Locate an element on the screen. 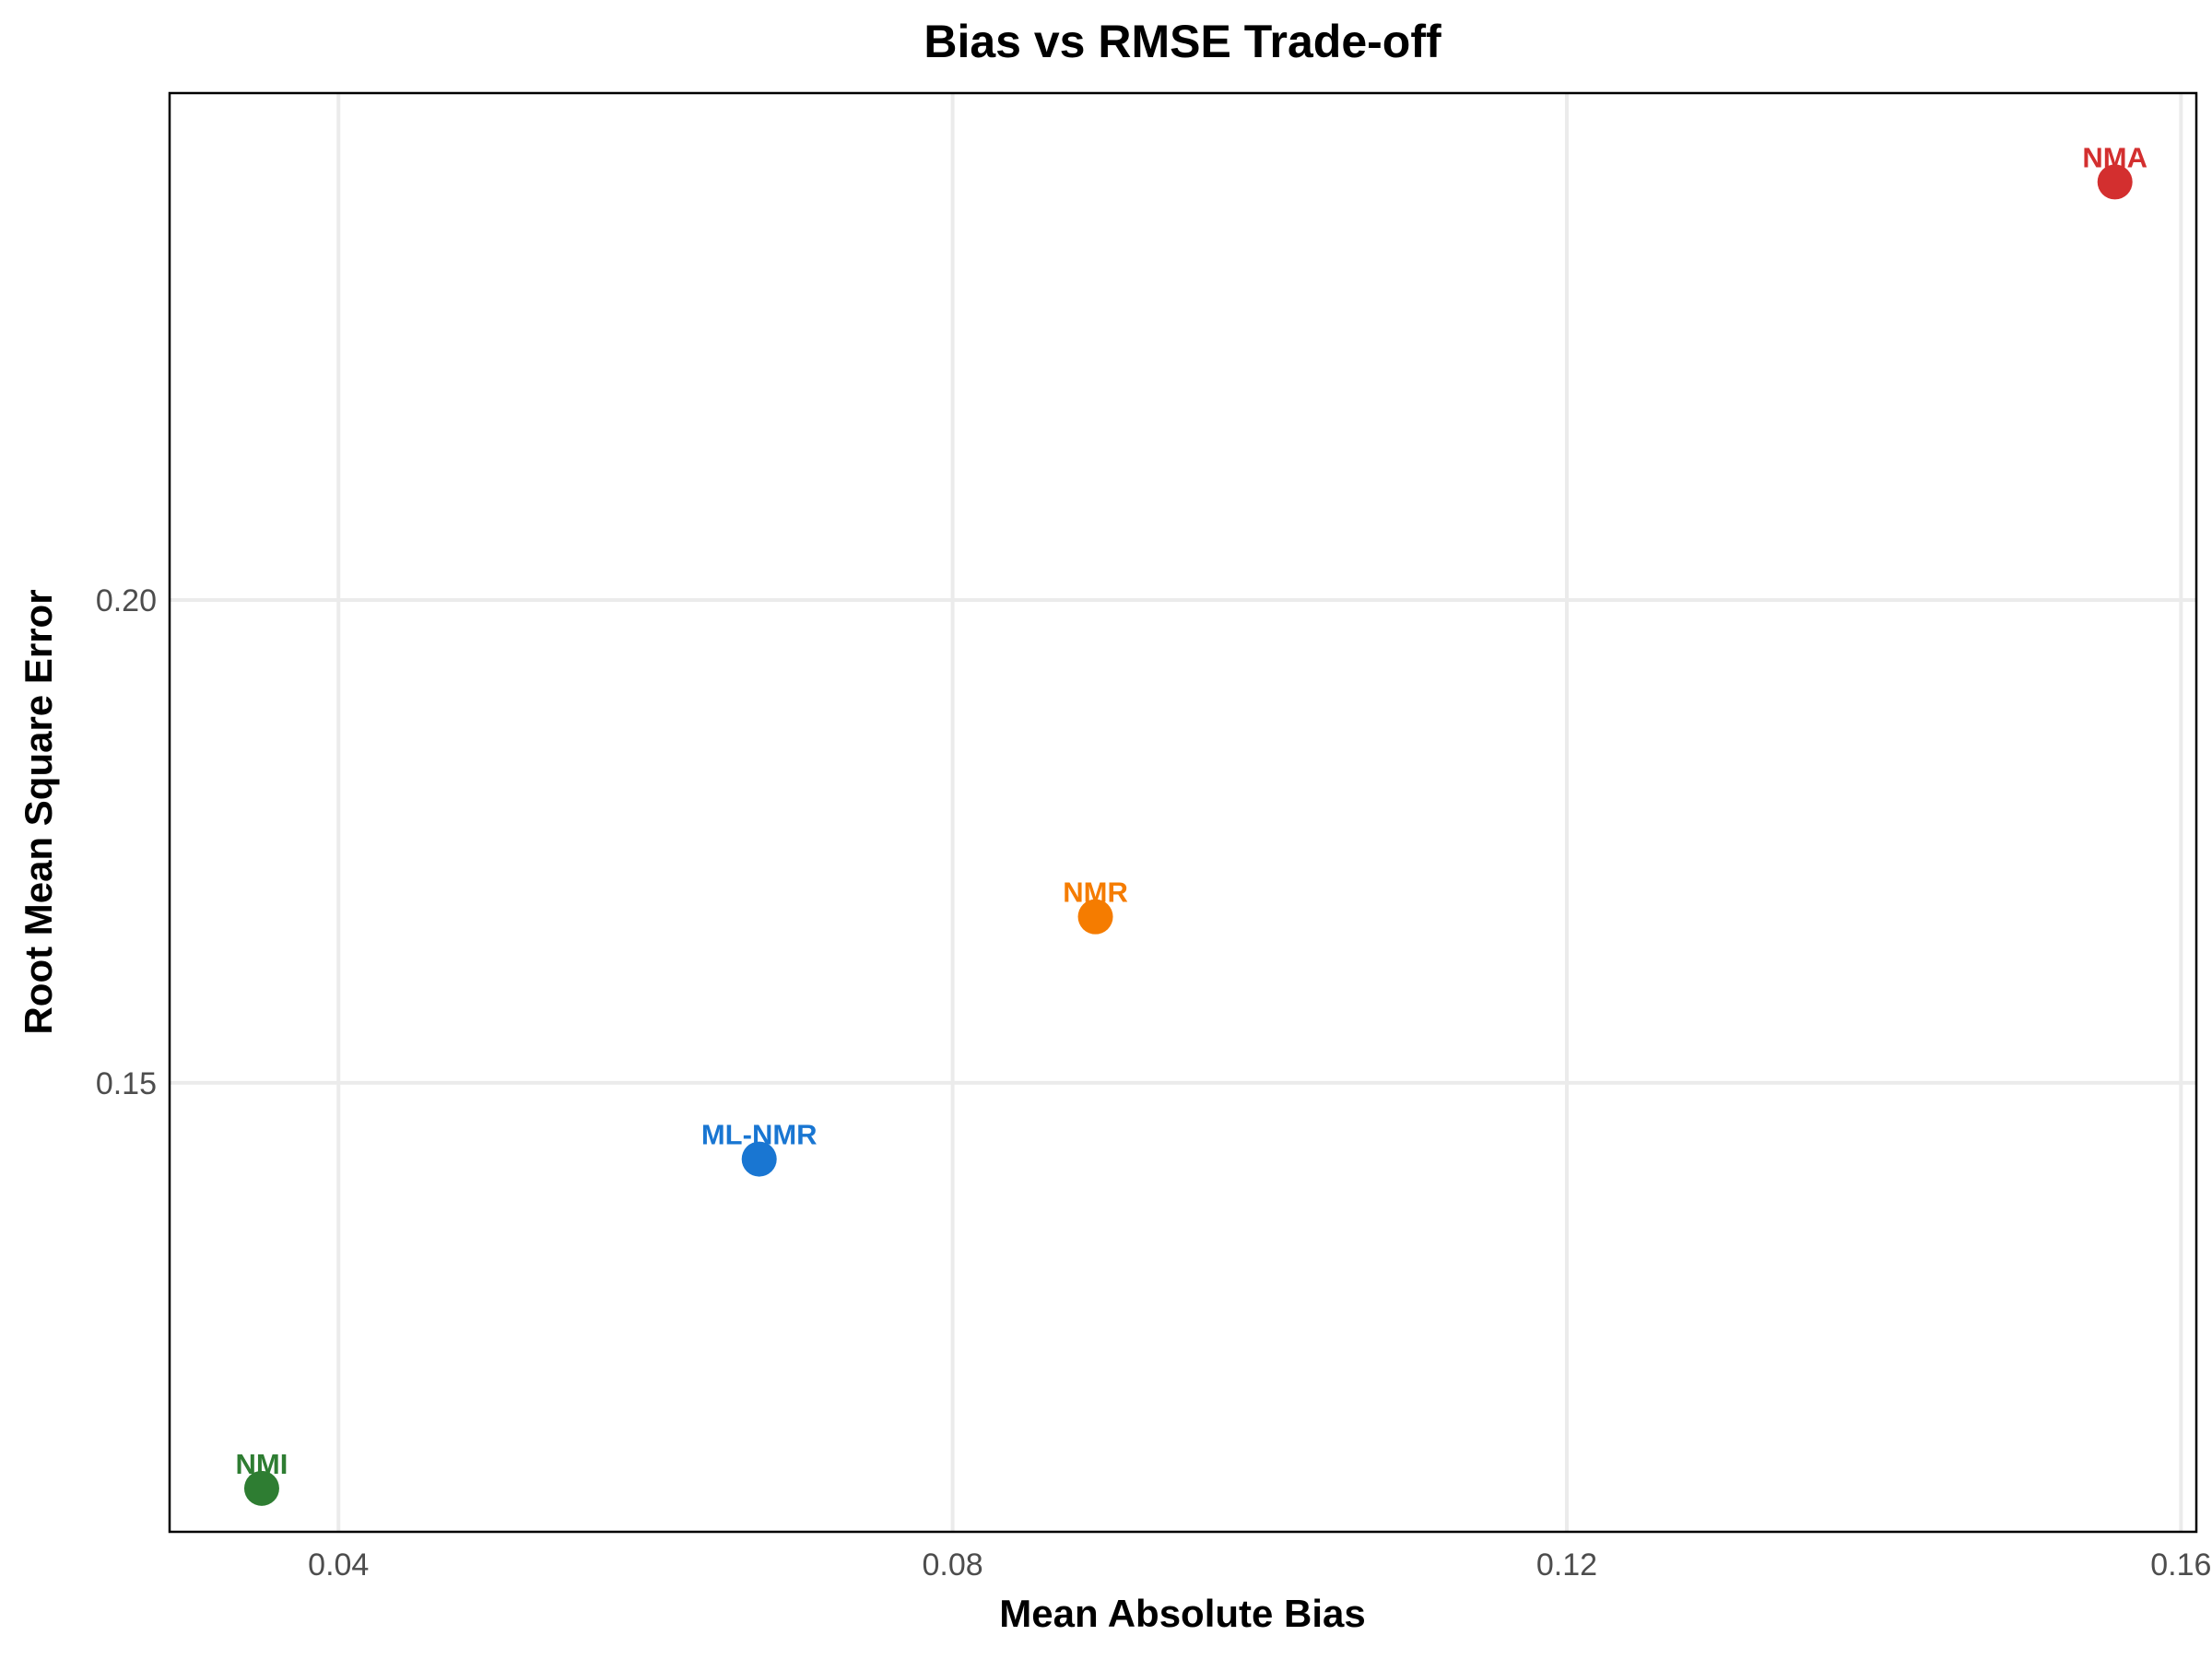  data-point-ml-nmr is located at coordinates (759, 1159).